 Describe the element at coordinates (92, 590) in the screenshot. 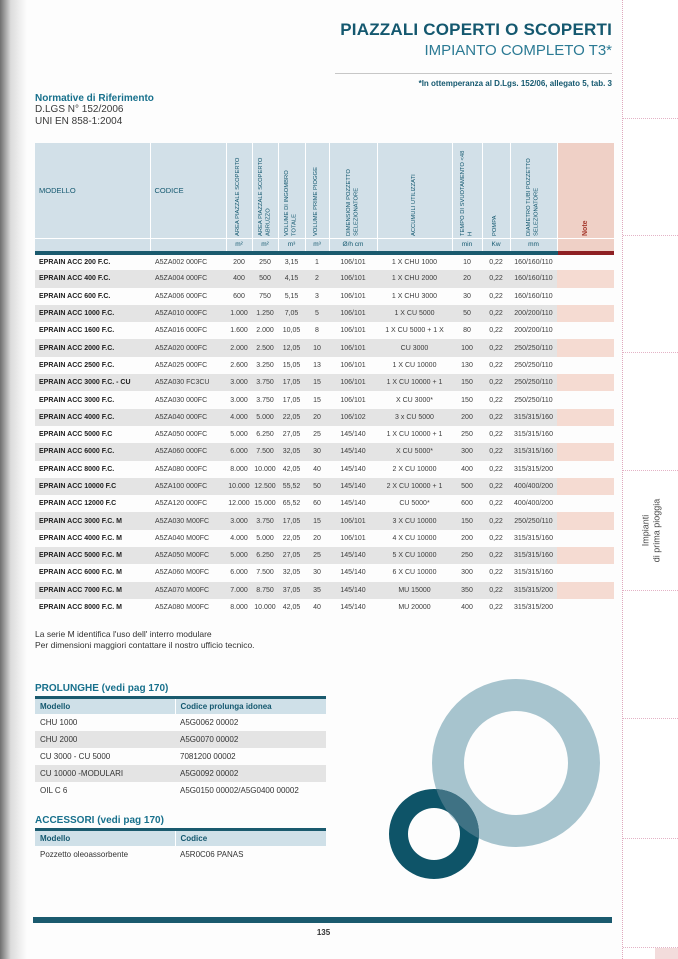

I see `cell-modello: EPRAIN ACC 7000 F.C. M` at that location.